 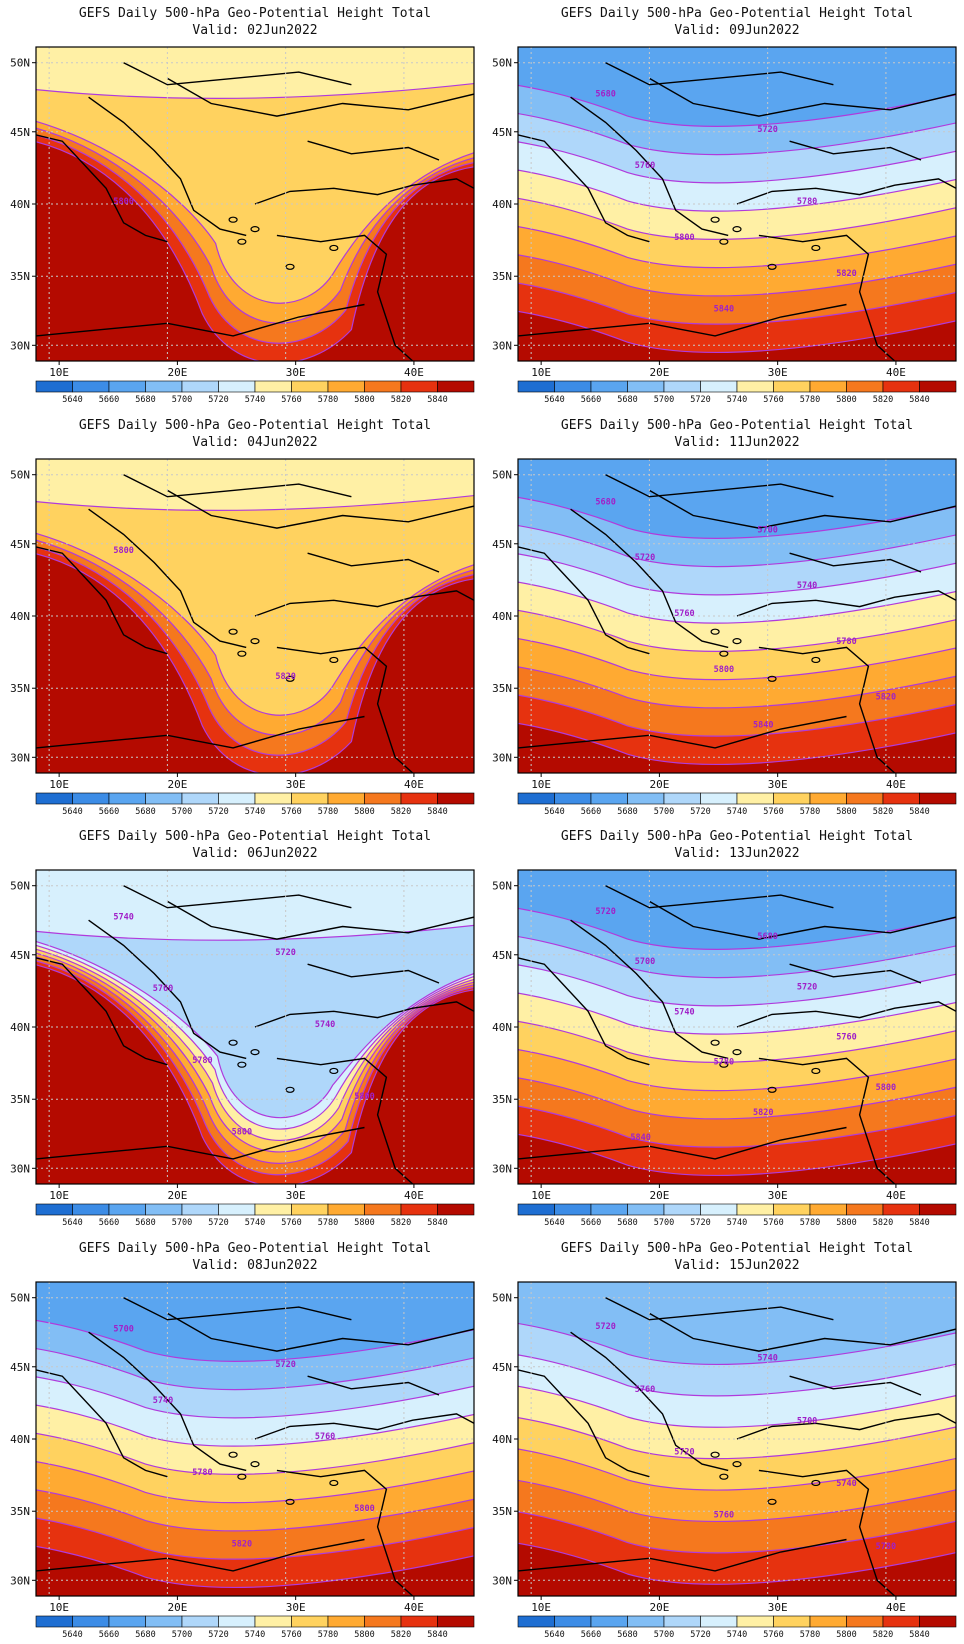 I want to click on colorbar-label: 5700, so click(x=182, y=1223).